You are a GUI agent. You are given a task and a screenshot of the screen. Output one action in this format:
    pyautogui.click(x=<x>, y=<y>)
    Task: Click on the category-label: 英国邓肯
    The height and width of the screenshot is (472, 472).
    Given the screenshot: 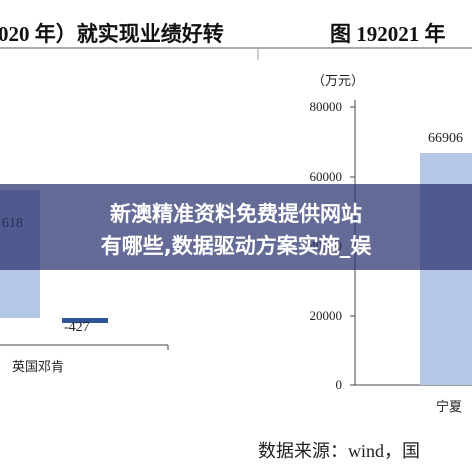 What is the action you would take?
    pyautogui.click(x=38, y=366)
    